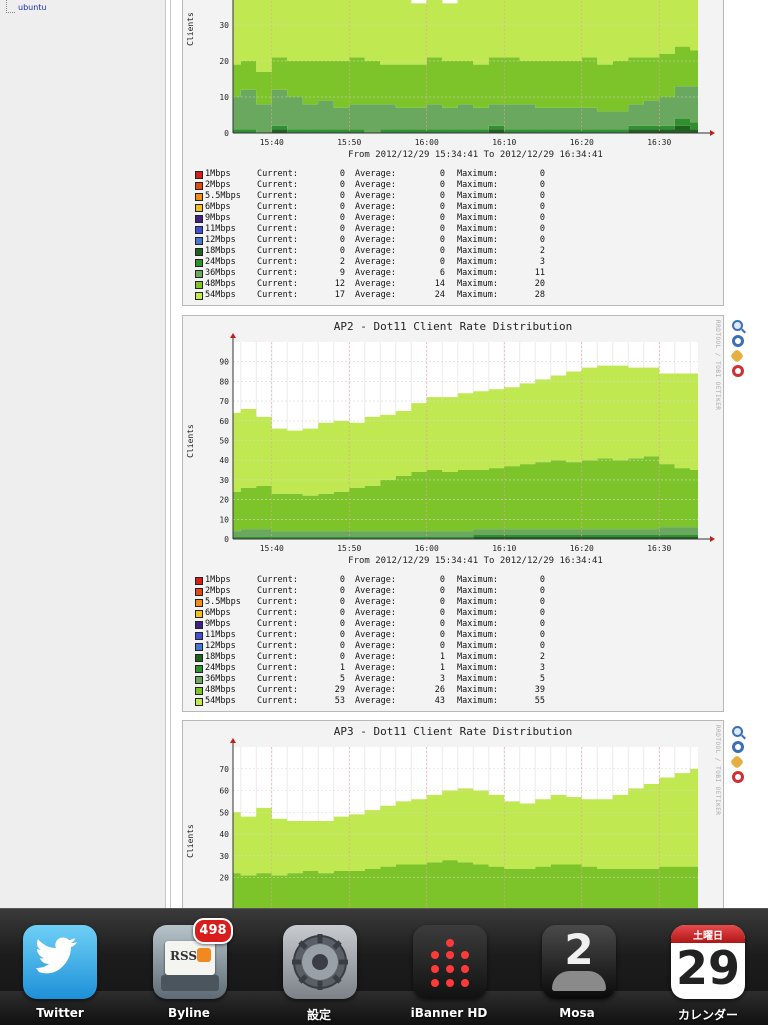 Image resolution: width=768 pixels, height=1025 pixels. What do you see at coordinates (220, 229) in the screenshot?
I see `legend-rate: 11Mbps` at bounding box center [220, 229].